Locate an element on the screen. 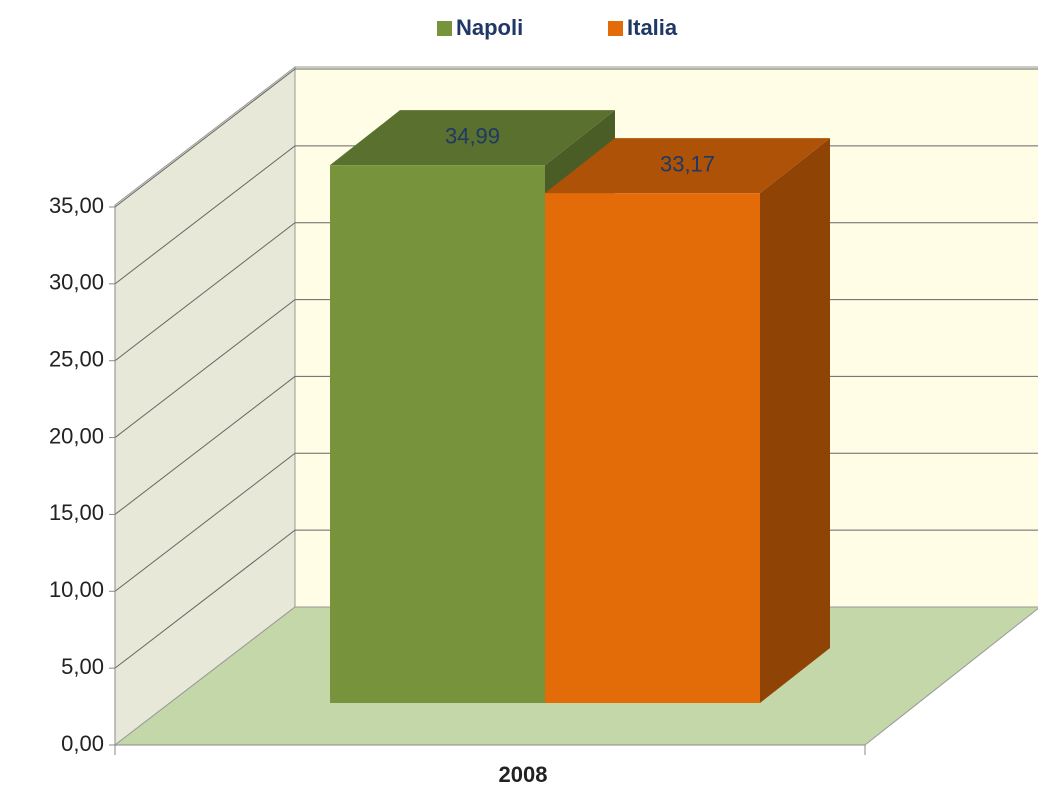 This screenshot has height=808, width=1038. y-tick-label: 30,00 is located at coordinates (76, 282).